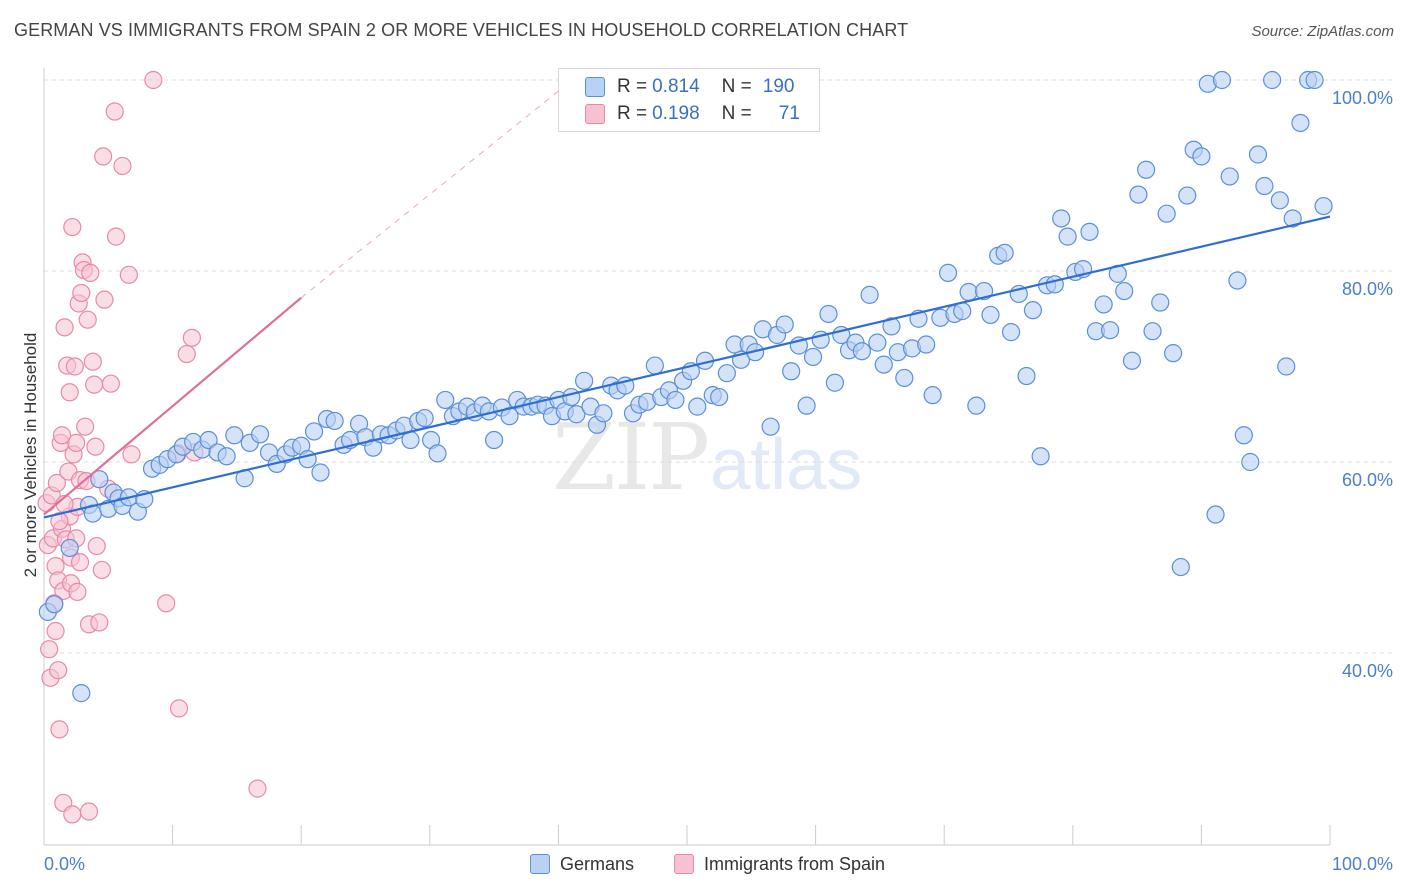  I want to click on n-label: N =, so click(736, 113).